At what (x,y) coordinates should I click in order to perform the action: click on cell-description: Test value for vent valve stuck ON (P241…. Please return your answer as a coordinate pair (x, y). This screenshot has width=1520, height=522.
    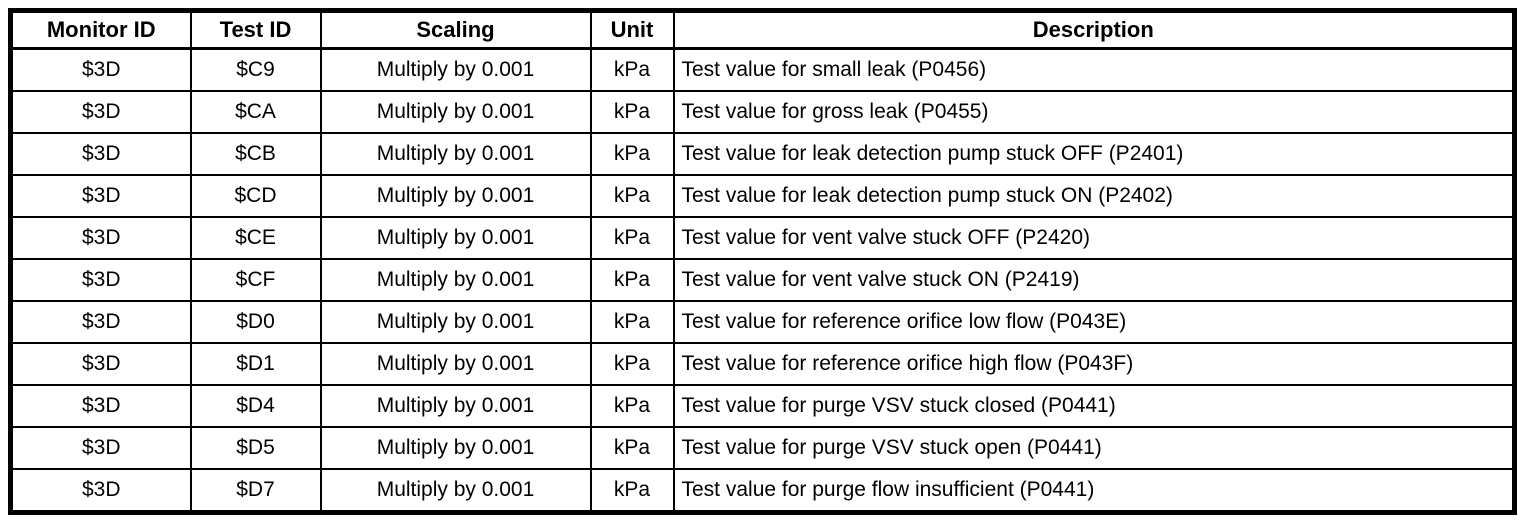
    Looking at the image, I should click on (1094, 280).